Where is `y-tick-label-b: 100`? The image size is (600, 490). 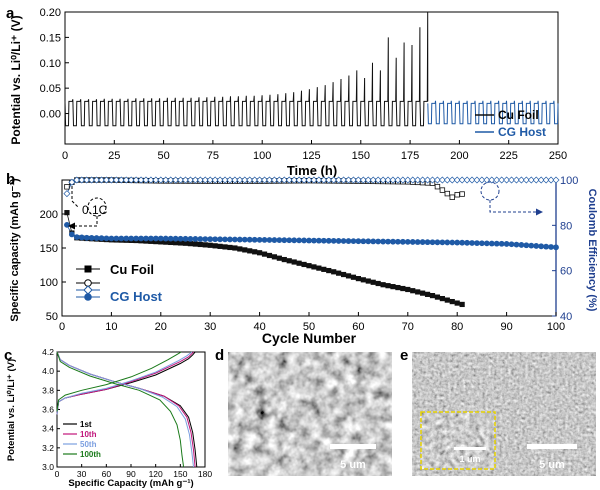
y-tick-label-b: 100 is located at coordinates (49, 283).